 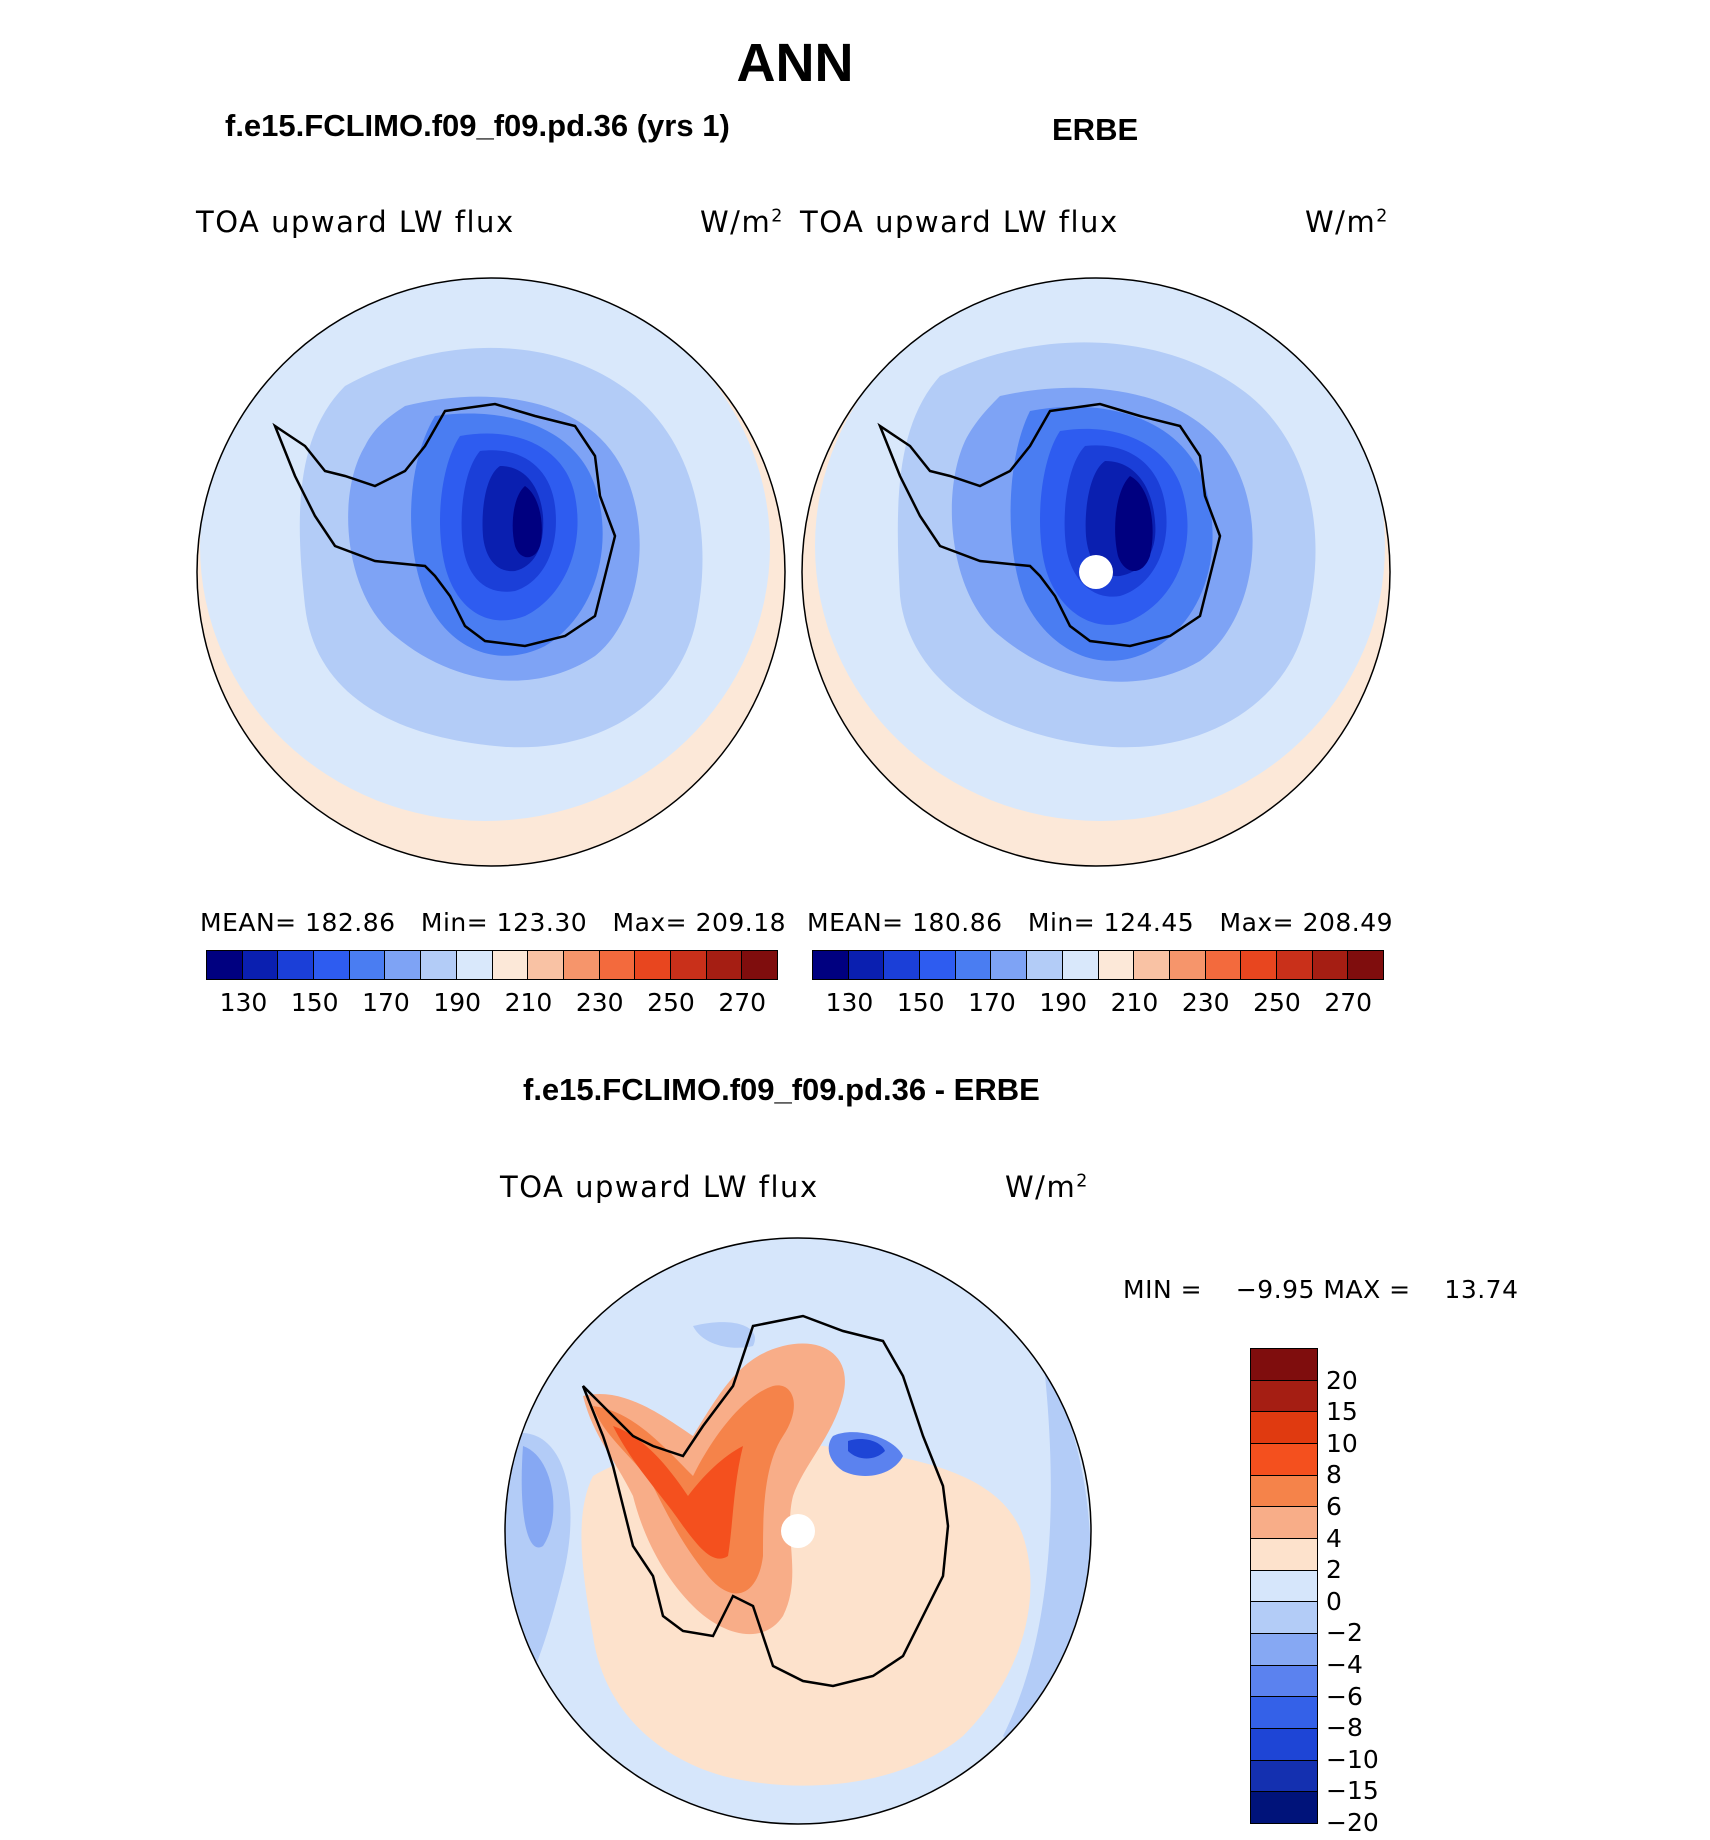 I want to click on colorbar-tick-label: −2, so click(x=1344, y=1633).